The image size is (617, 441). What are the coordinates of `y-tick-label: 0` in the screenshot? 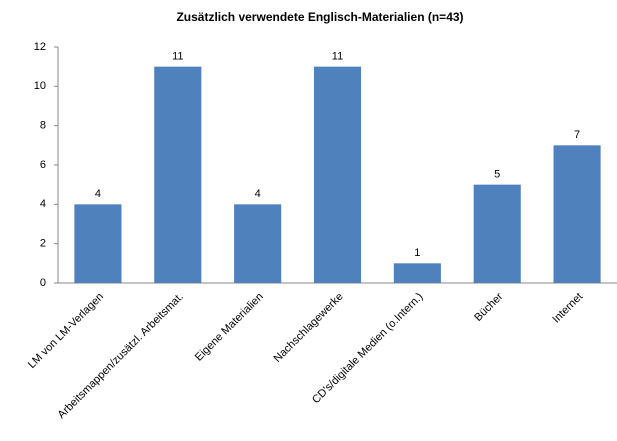 It's located at (43, 283).